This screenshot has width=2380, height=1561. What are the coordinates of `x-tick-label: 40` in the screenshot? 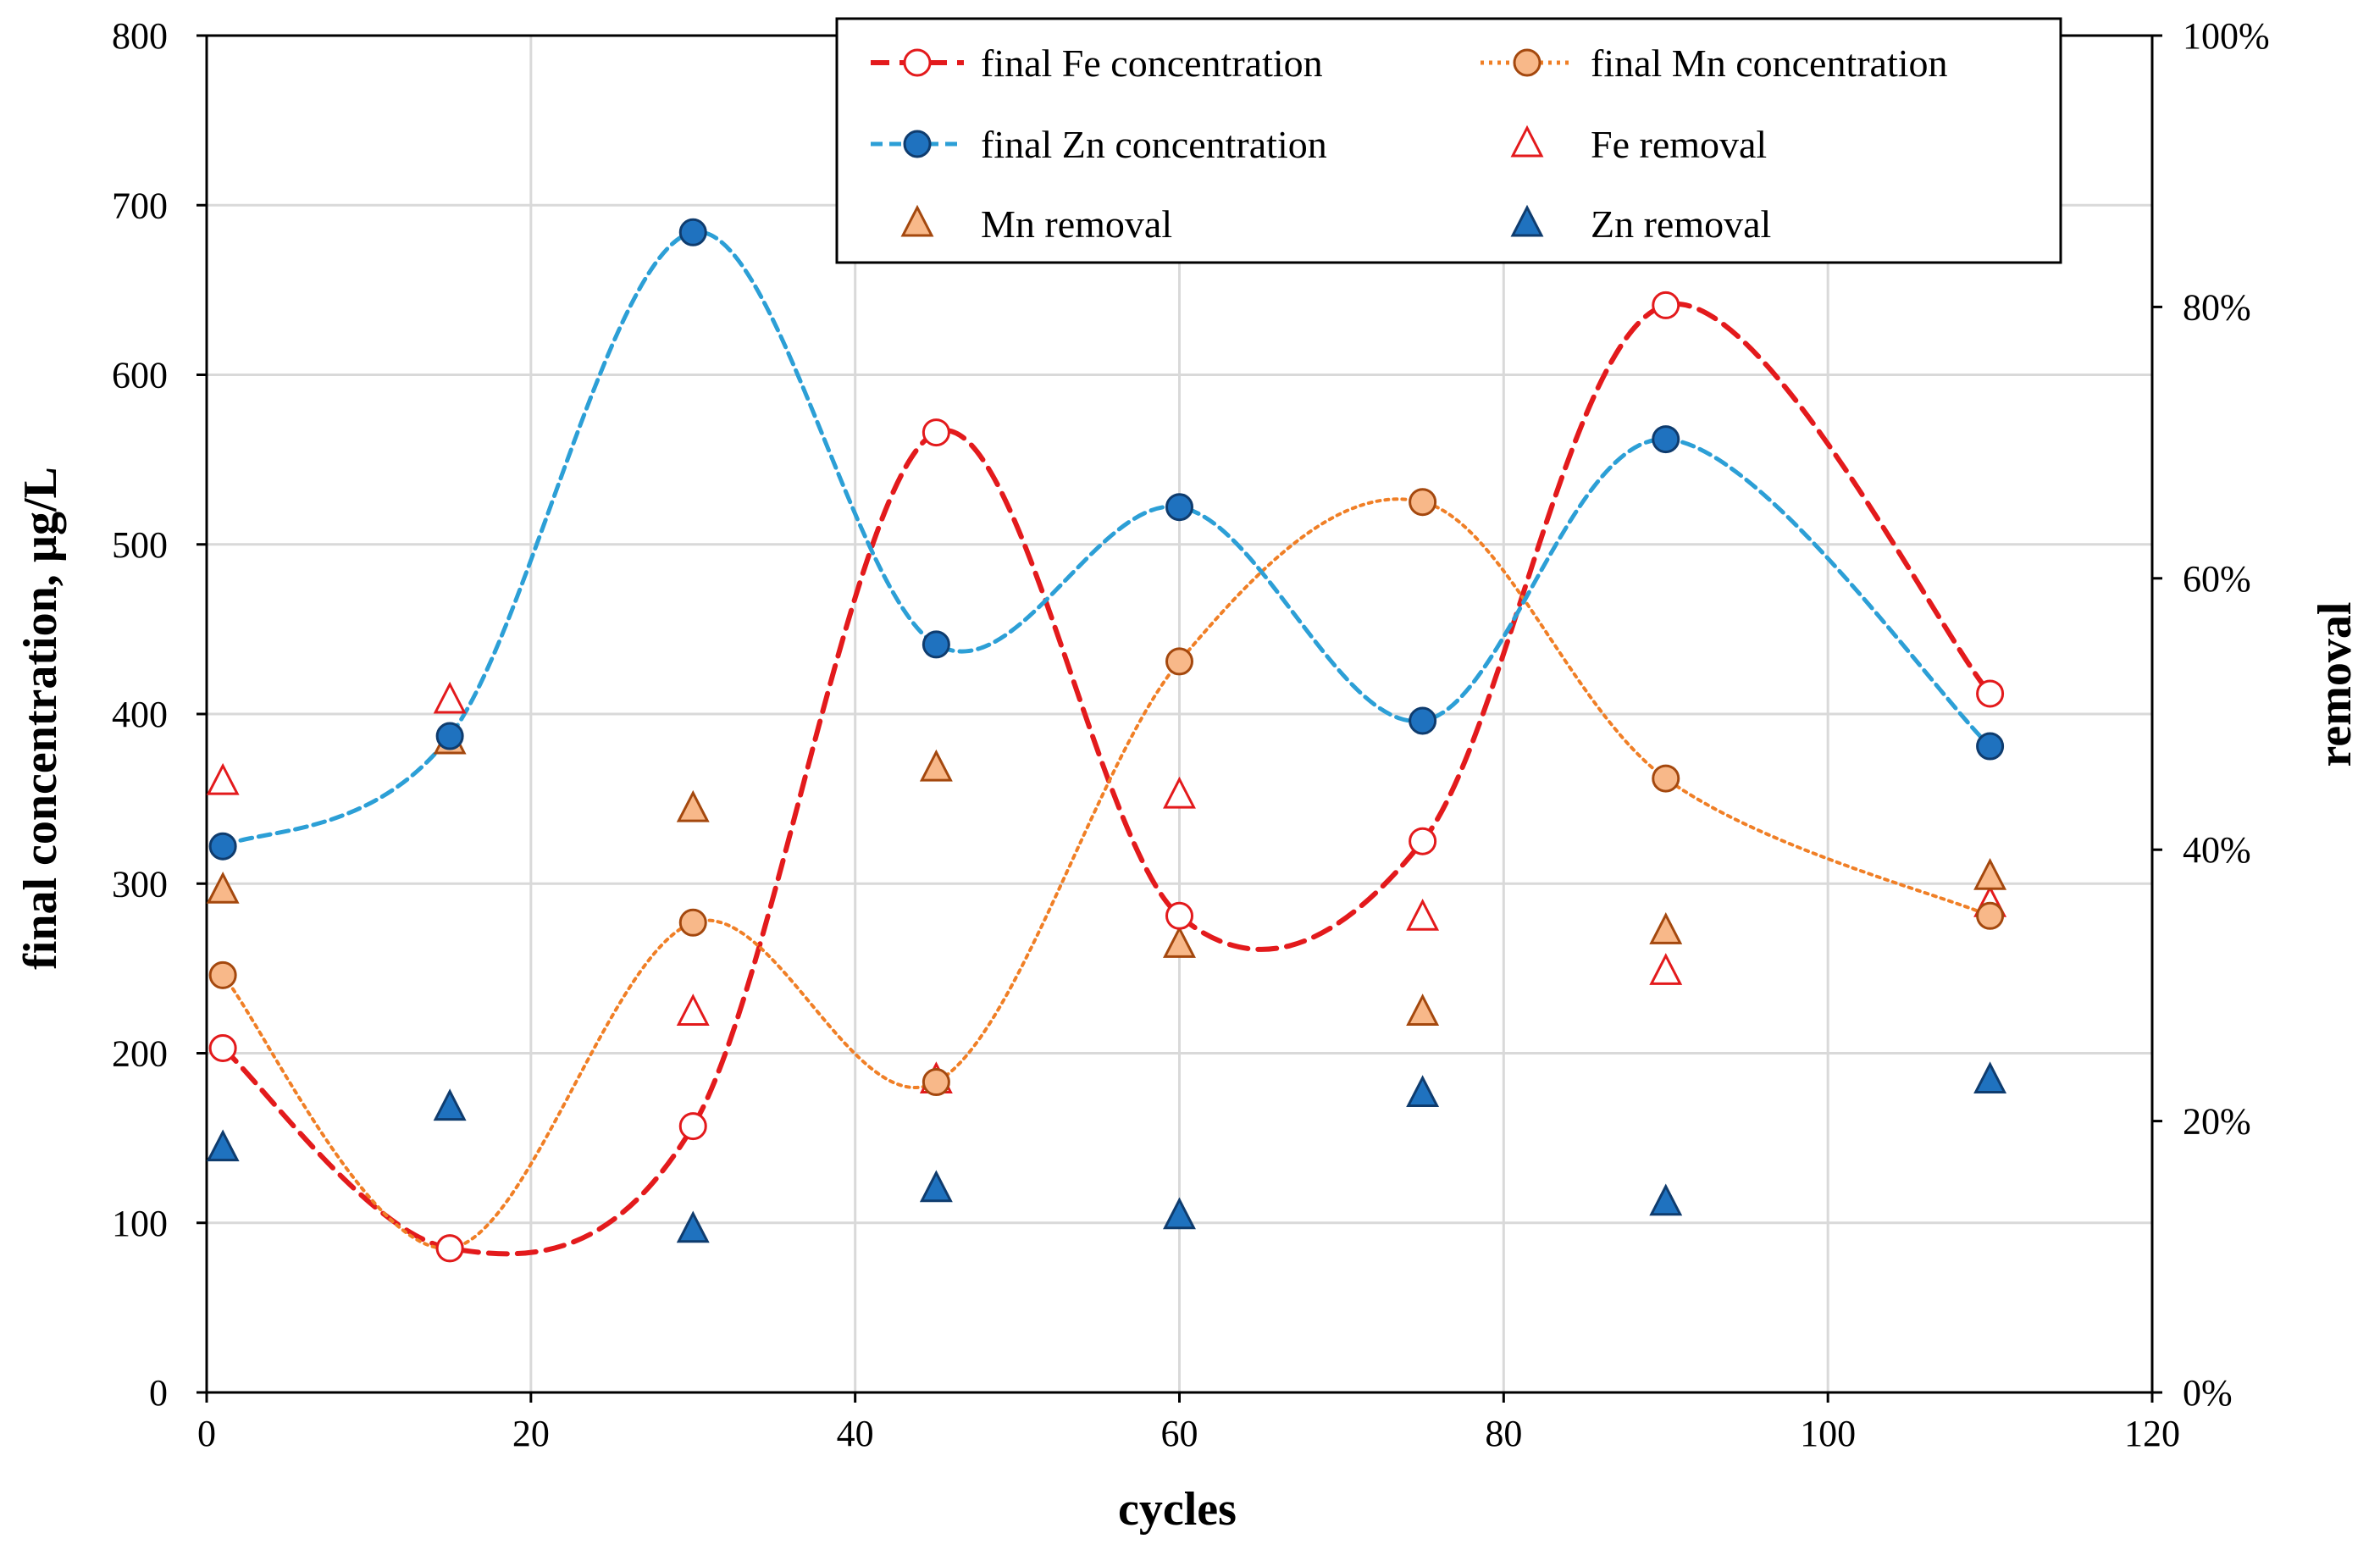 It's located at (856, 1433).